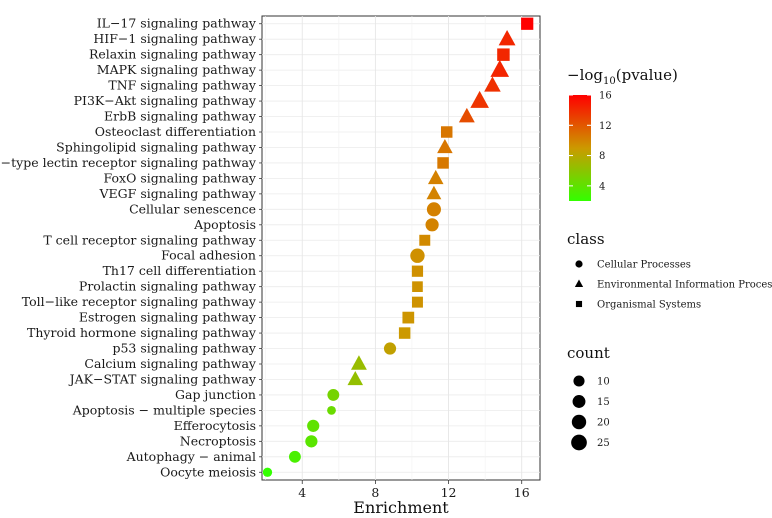 This screenshot has height=518, width=772. What do you see at coordinates (224, 224) in the screenshot?
I see `y-tick-label: Apoptosis` at bounding box center [224, 224].